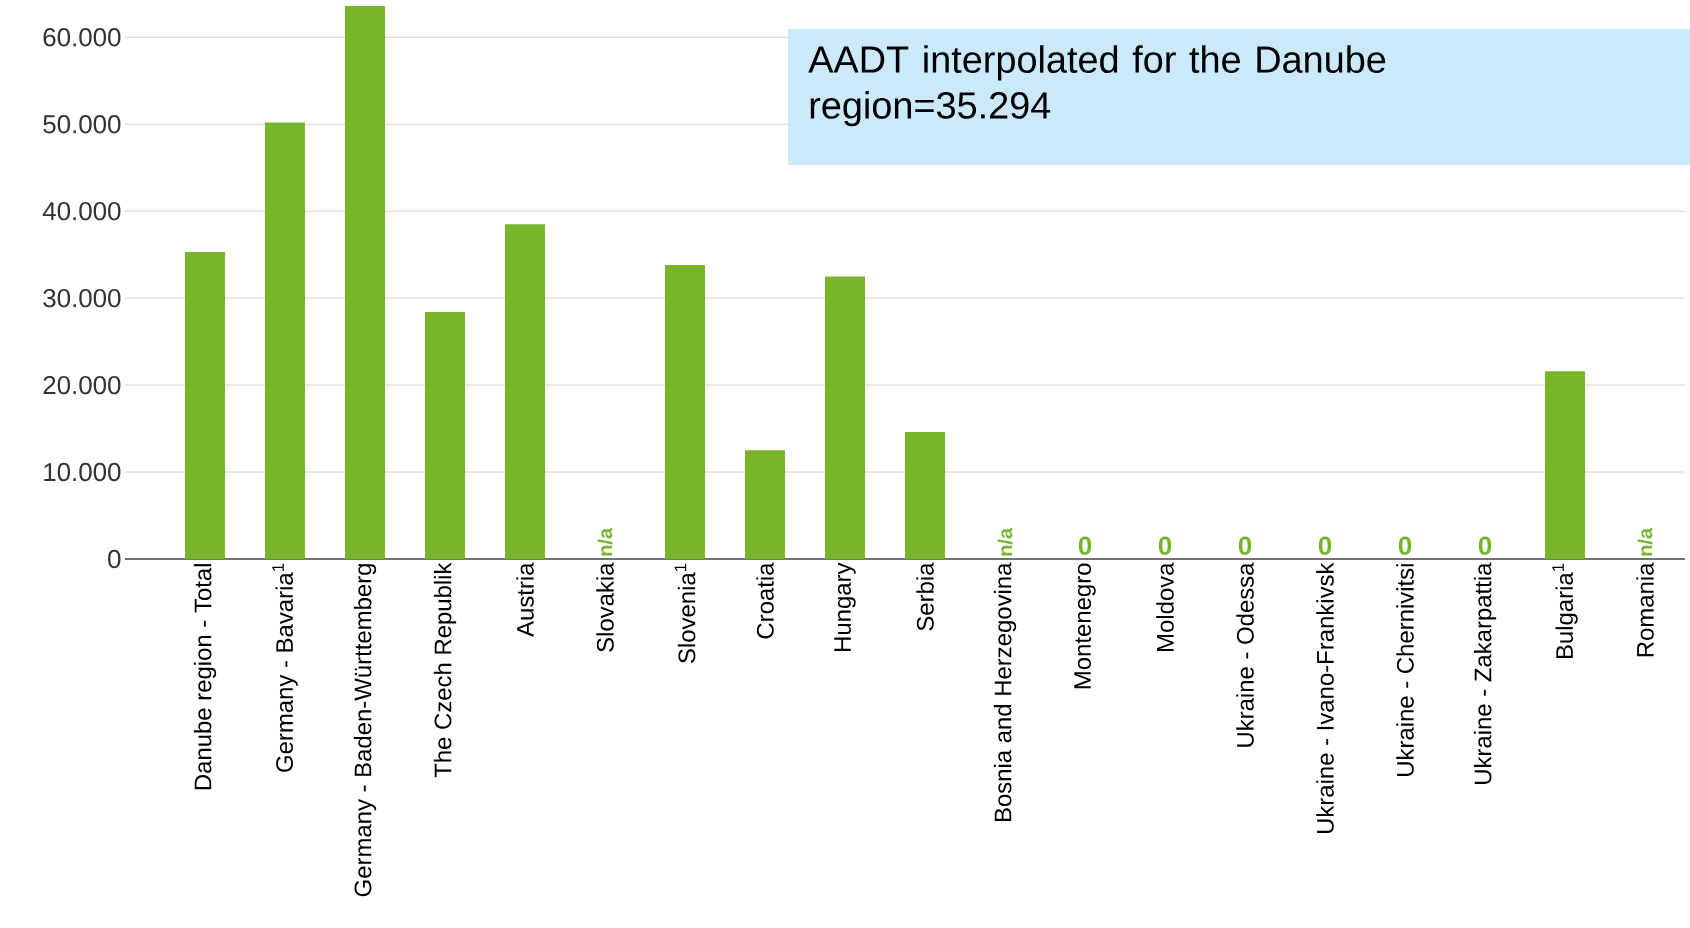  What do you see at coordinates (1097, 86) in the screenshot?
I see `annotation: AADT interpolated for the Danube region=35.294` at bounding box center [1097, 86].